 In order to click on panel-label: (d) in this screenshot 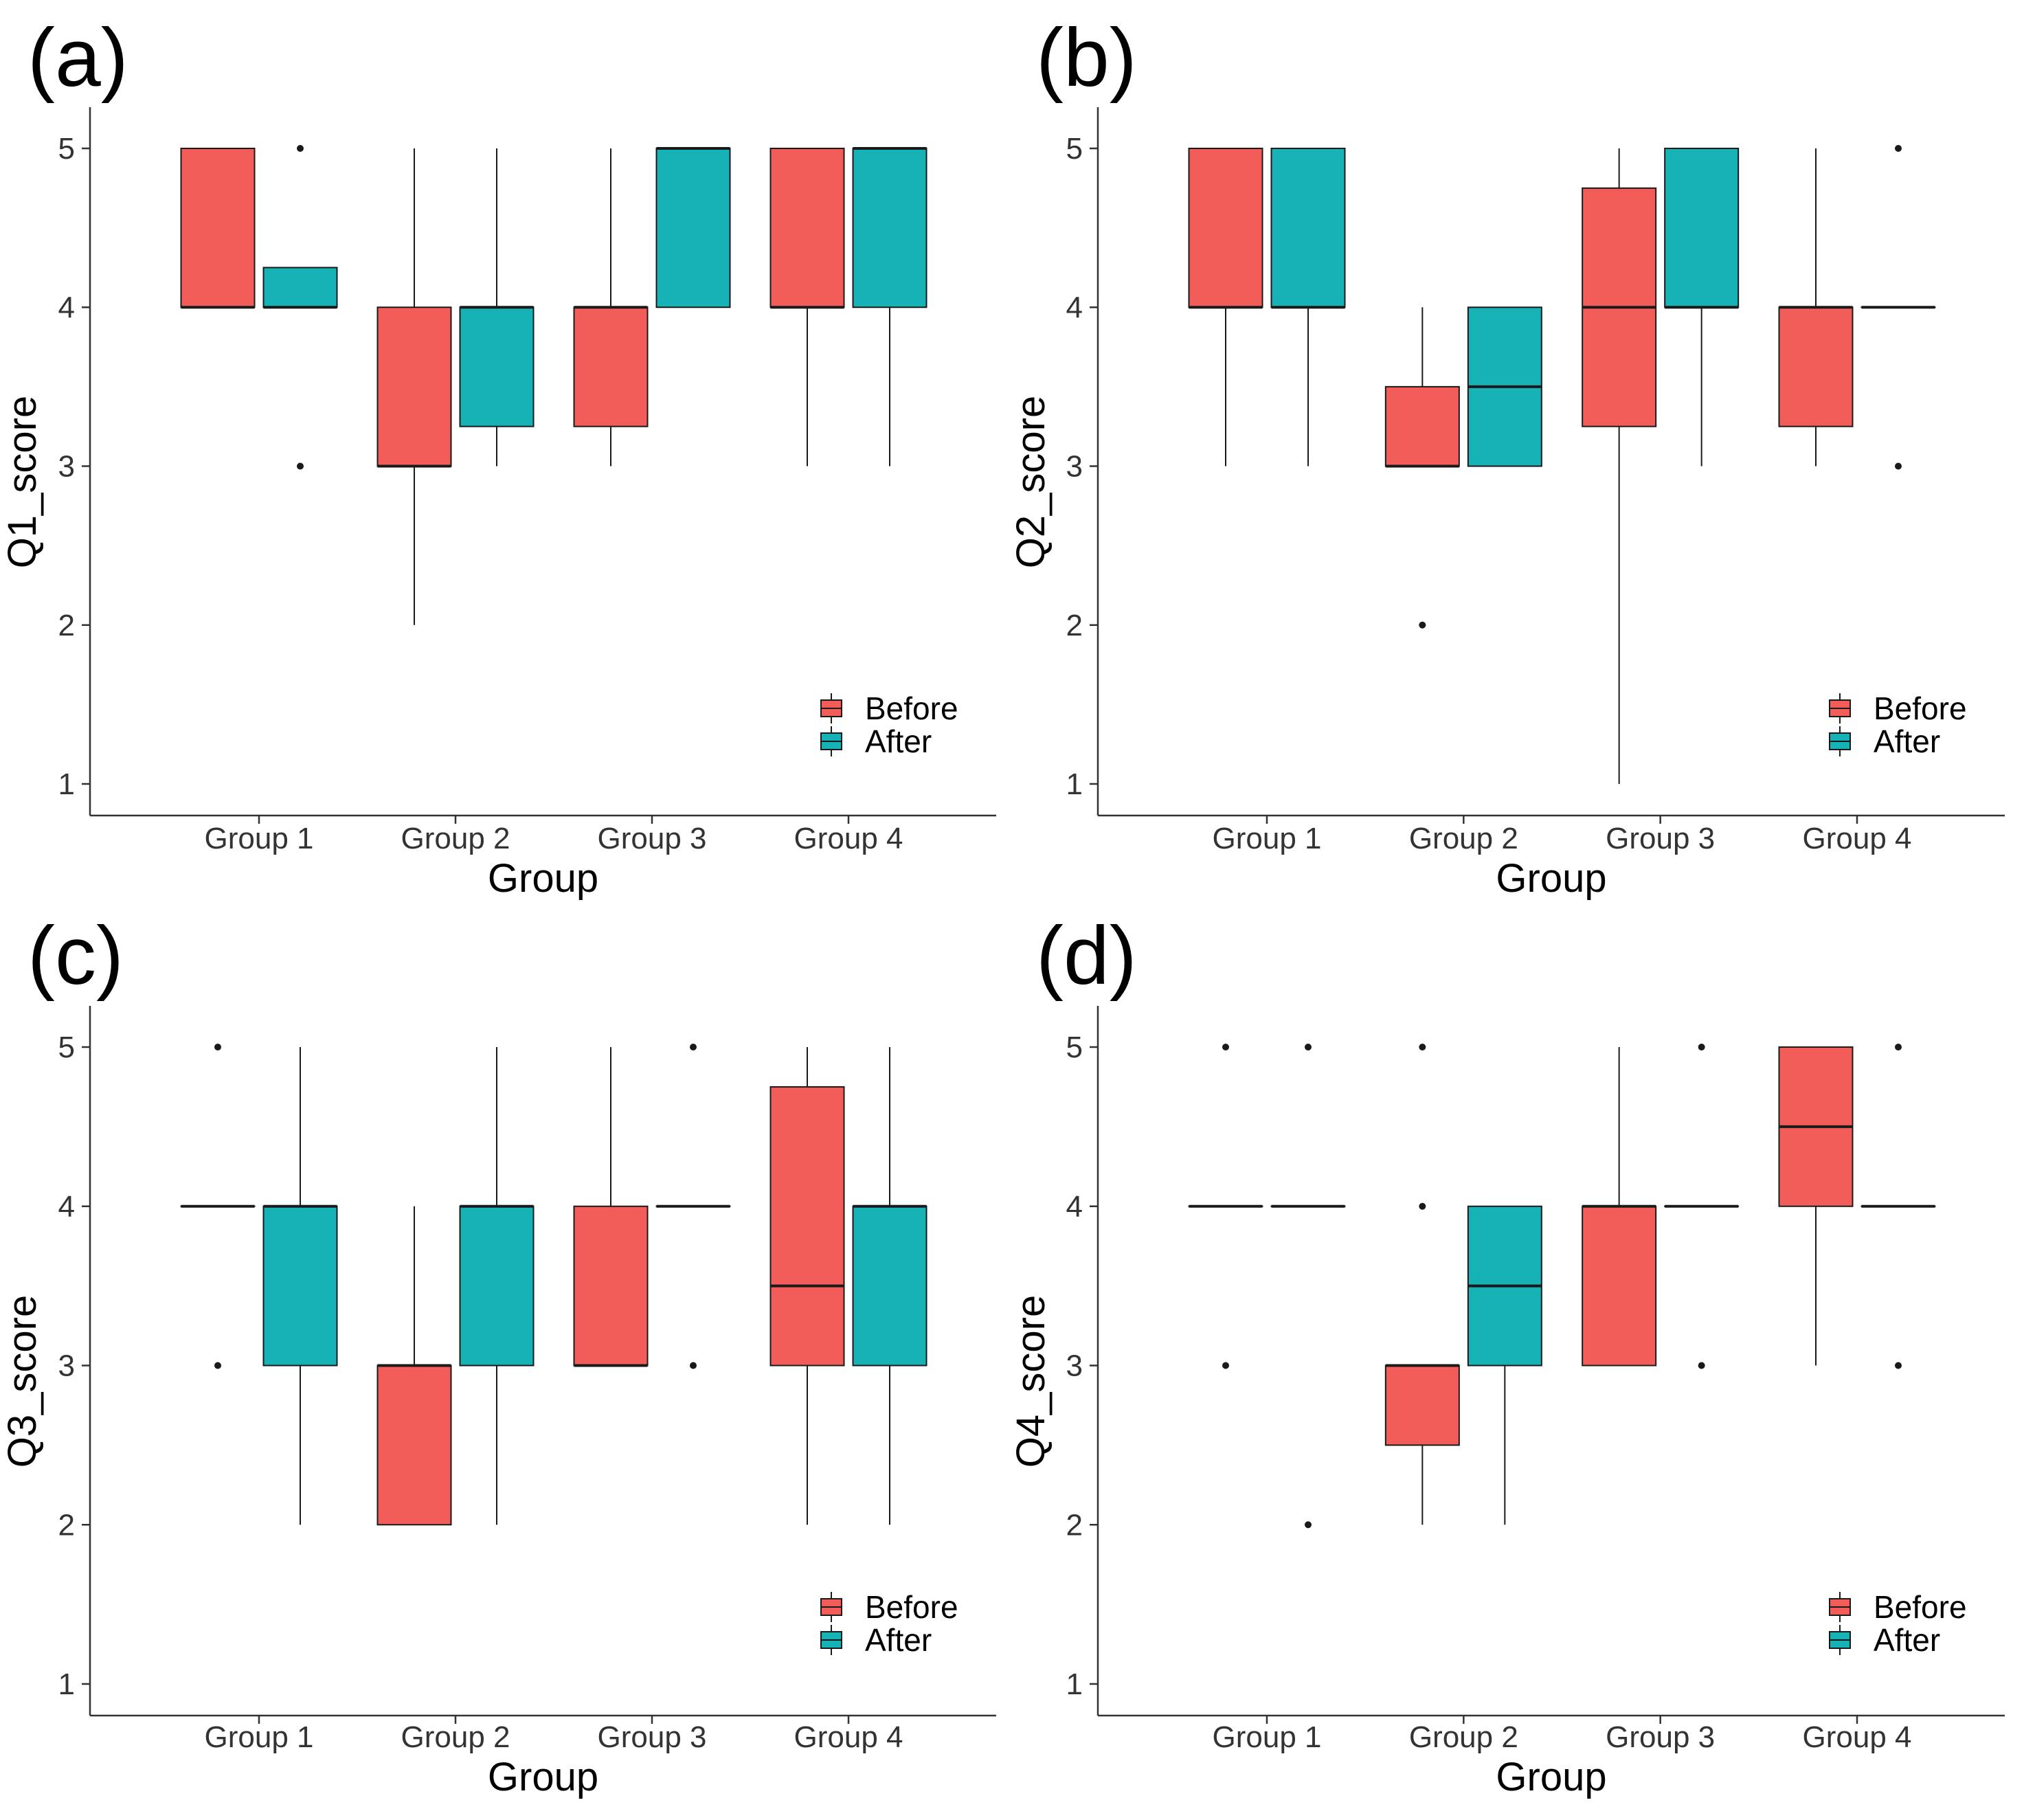, I will do `click(1086, 956)`.